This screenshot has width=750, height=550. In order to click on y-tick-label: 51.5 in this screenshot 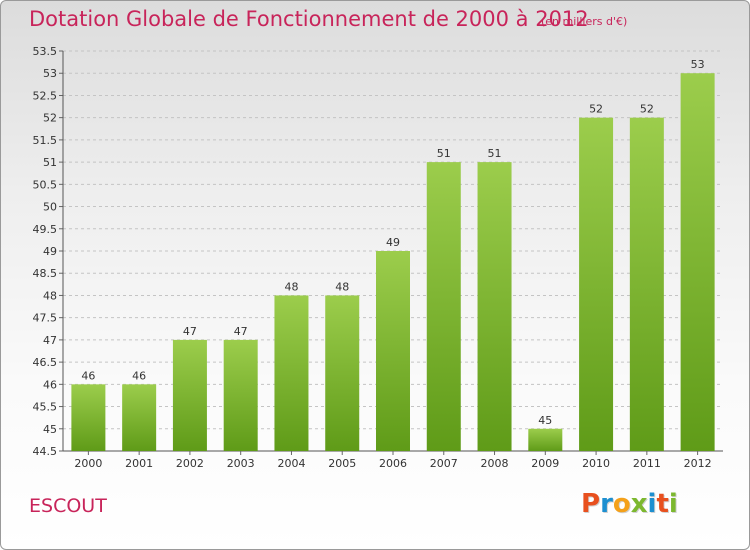, I will do `click(45, 140)`.